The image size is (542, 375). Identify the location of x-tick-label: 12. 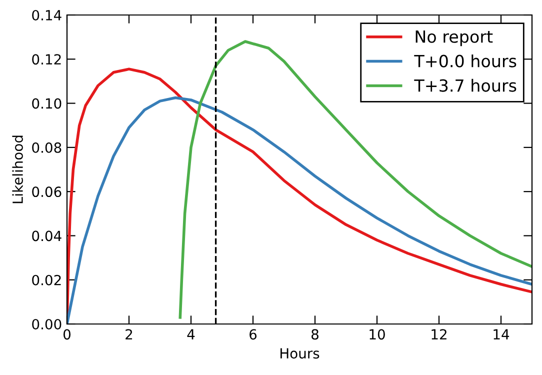
(439, 334).